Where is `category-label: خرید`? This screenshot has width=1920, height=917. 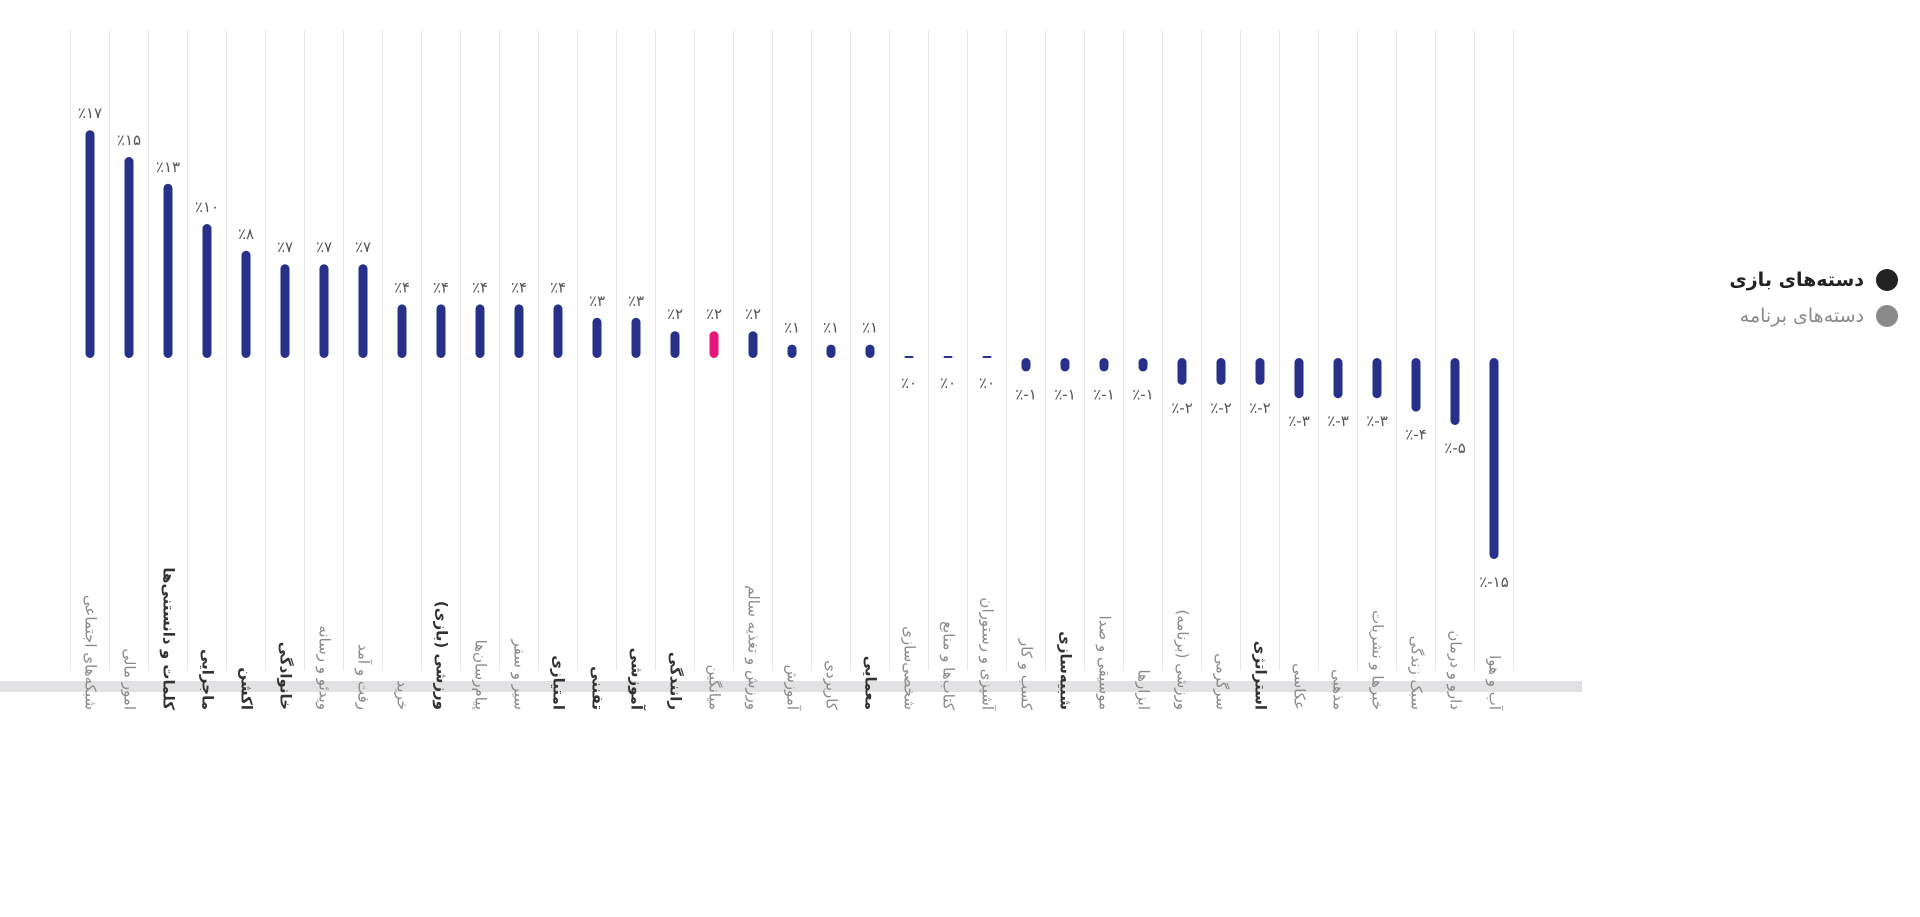
category-label: خرید is located at coordinates (403, 695).